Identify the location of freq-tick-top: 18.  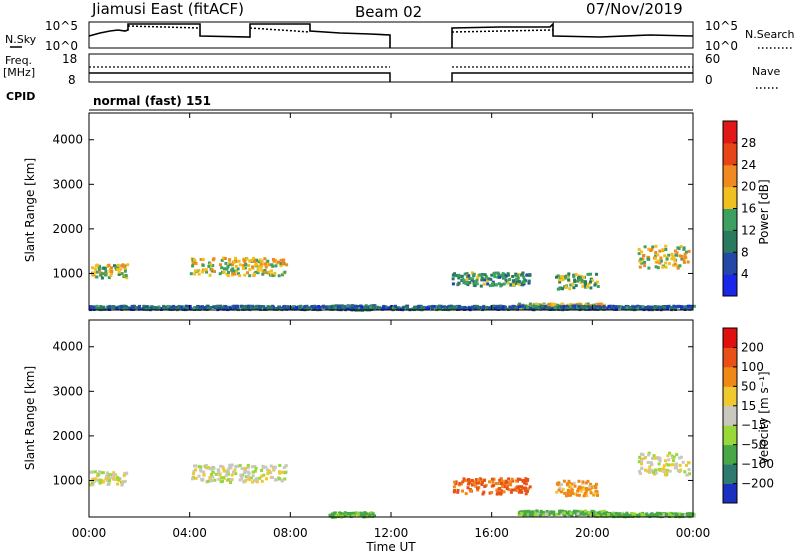
(69, 59).